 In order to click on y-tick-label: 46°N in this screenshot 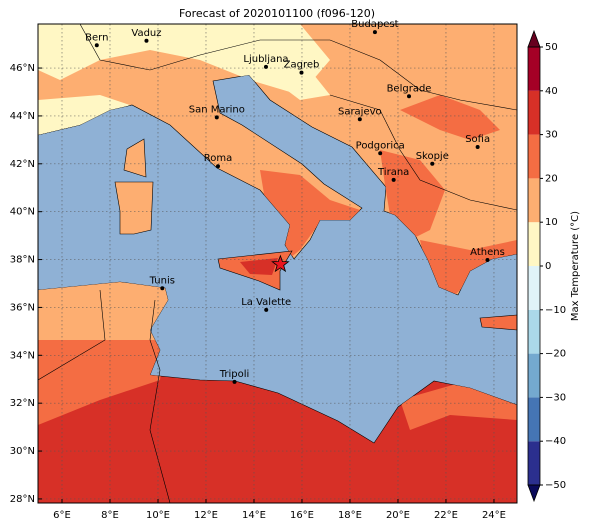, I will do `click(22, 68)`.